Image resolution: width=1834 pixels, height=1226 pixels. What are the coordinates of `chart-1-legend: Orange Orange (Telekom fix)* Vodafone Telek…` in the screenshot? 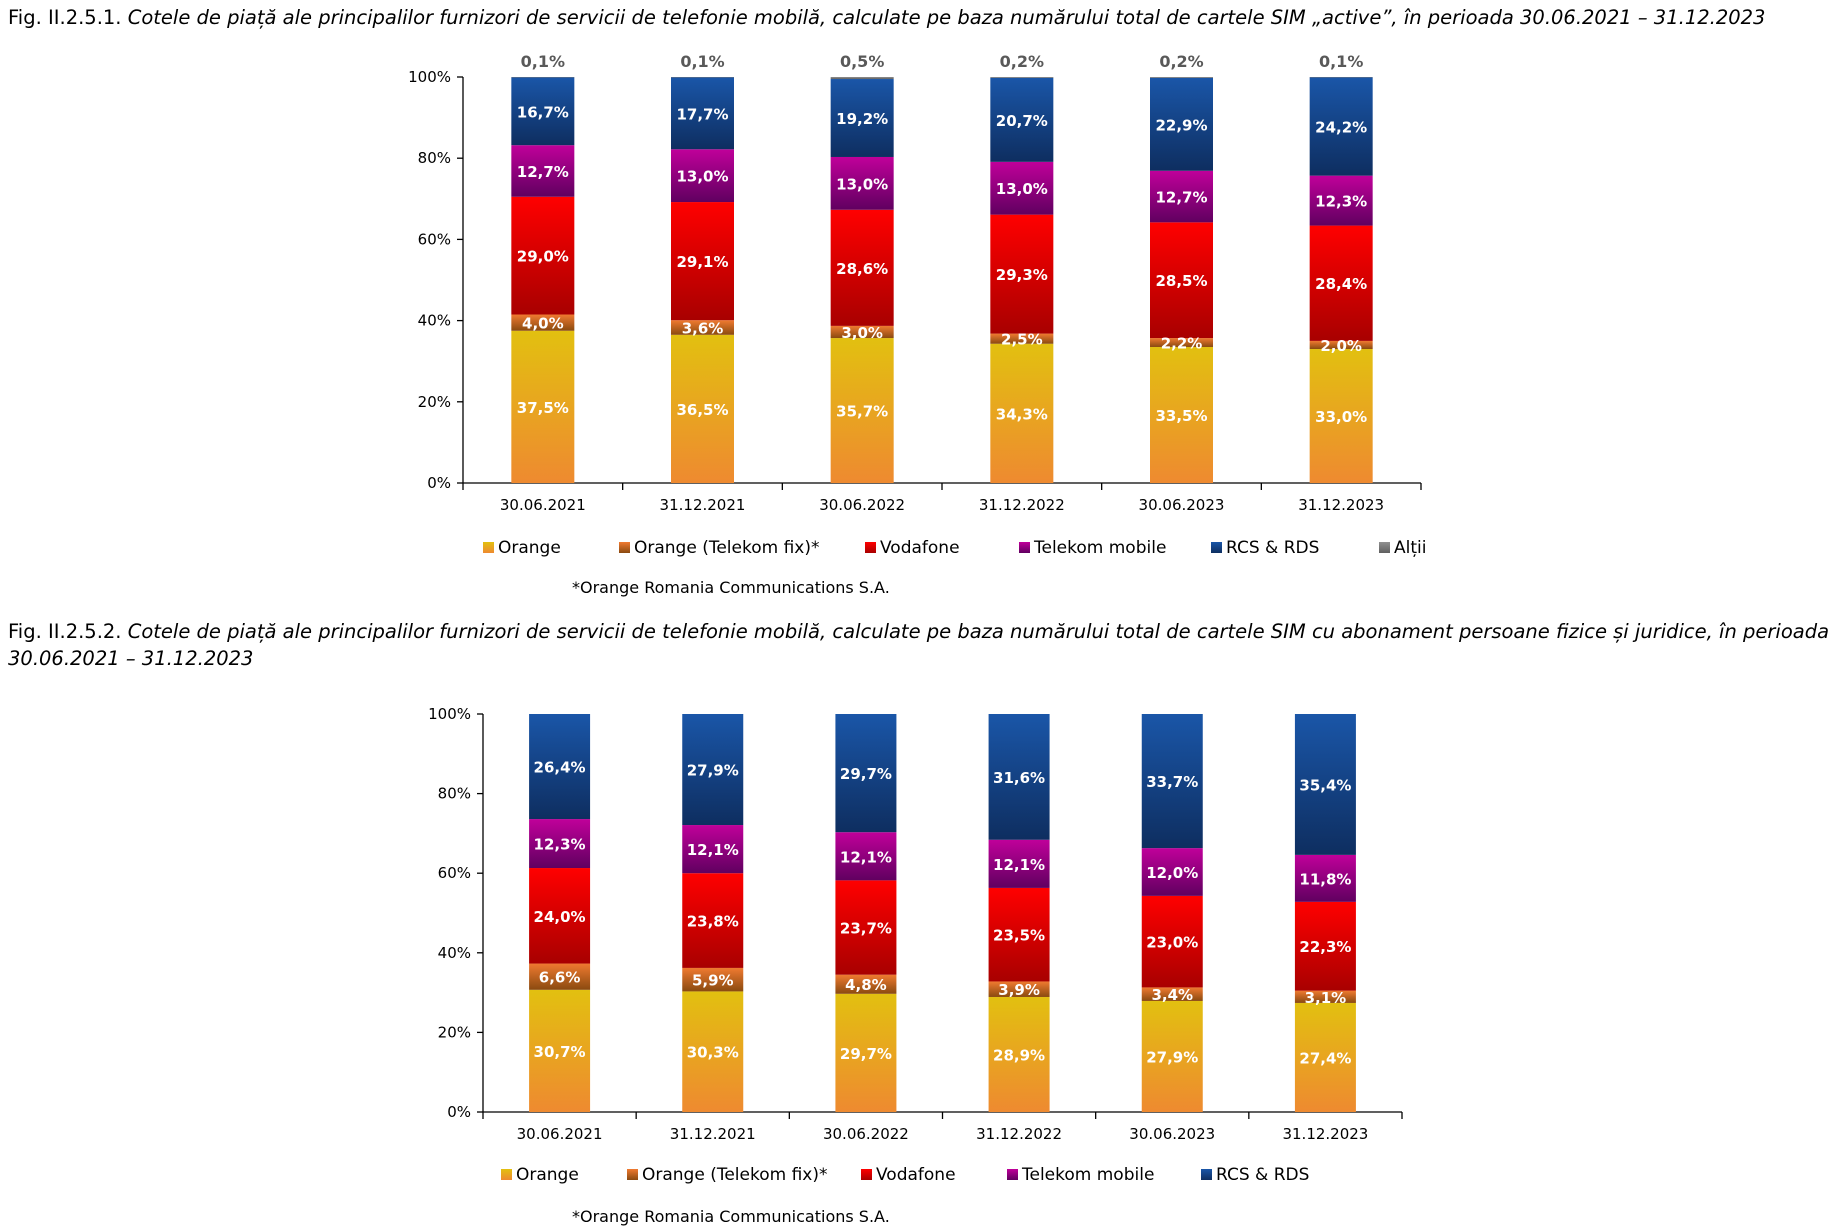 It's located at (954, 567).